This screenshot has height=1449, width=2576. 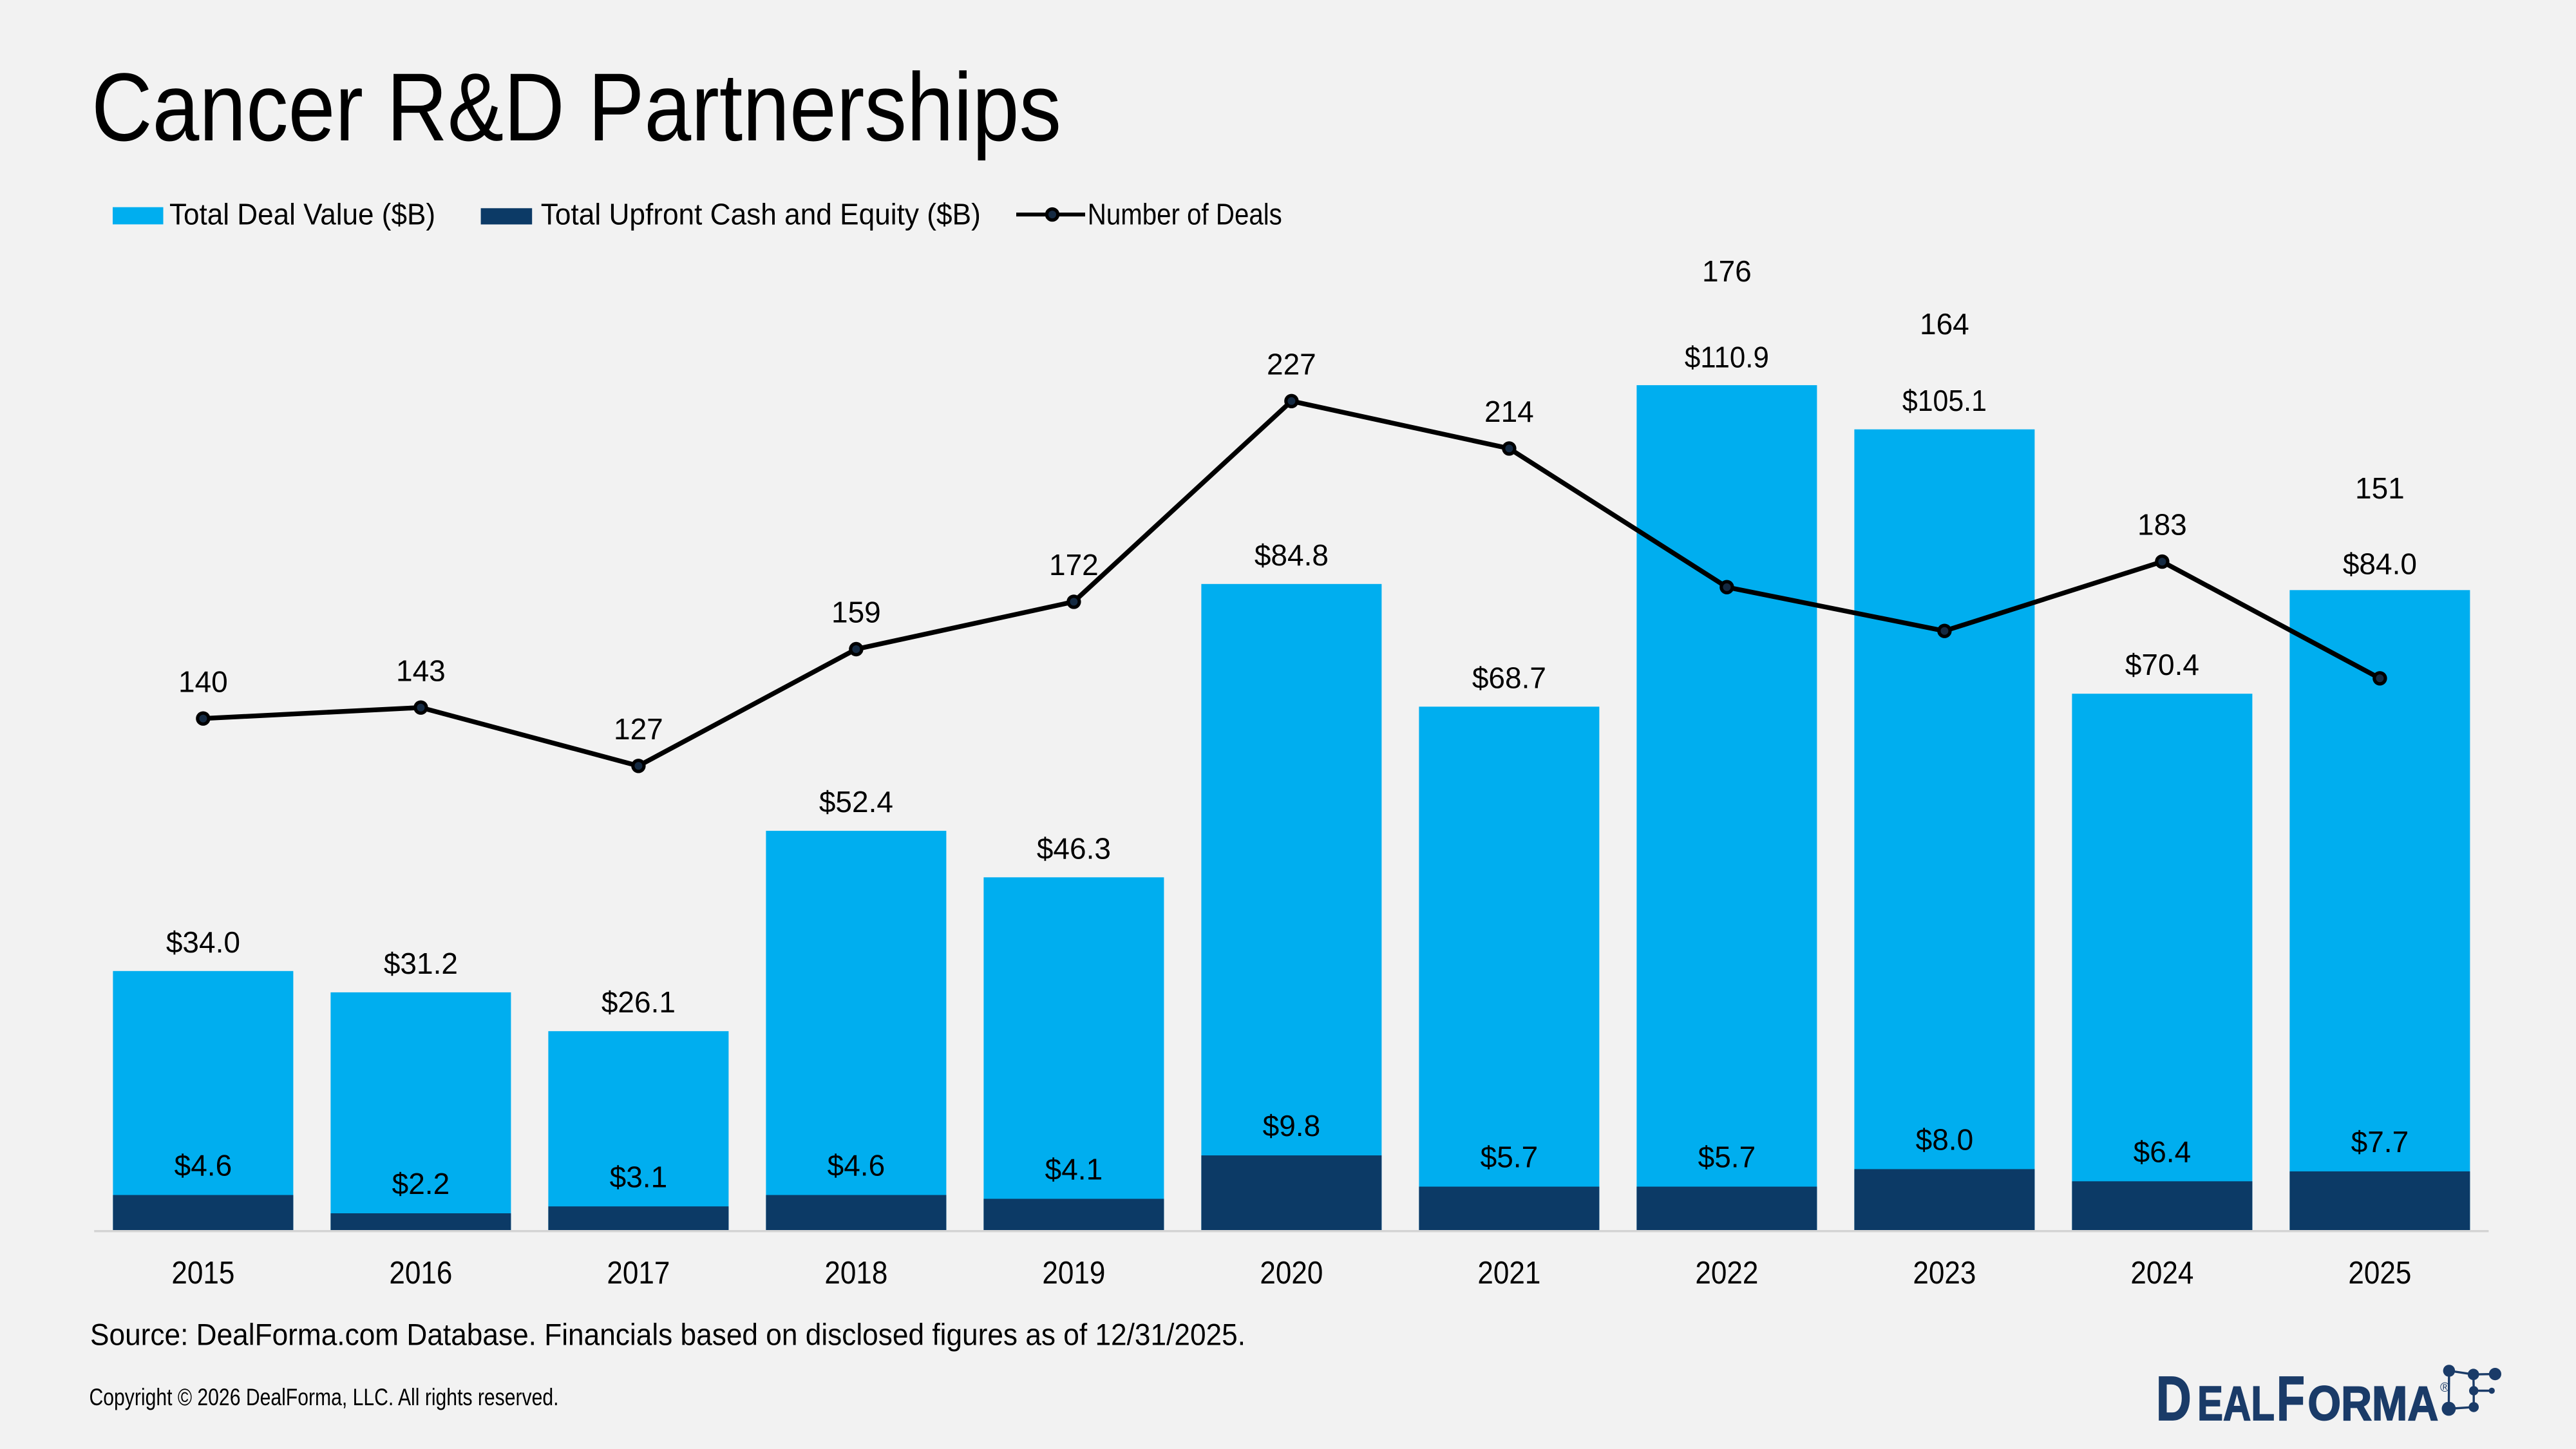 I want to click on svg-text: 2018, so click(x=855, y=1273).